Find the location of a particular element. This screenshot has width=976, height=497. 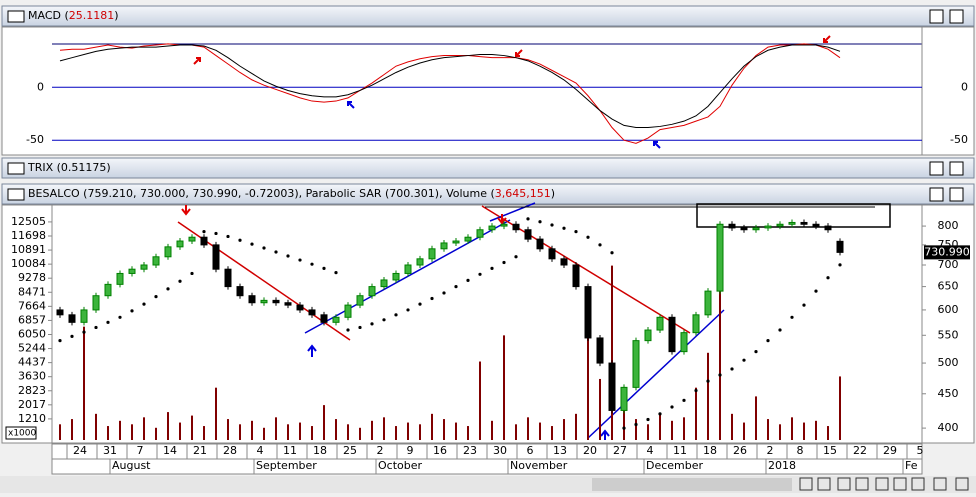

x-tick-label: 23 is located at coordinates (470, 450).